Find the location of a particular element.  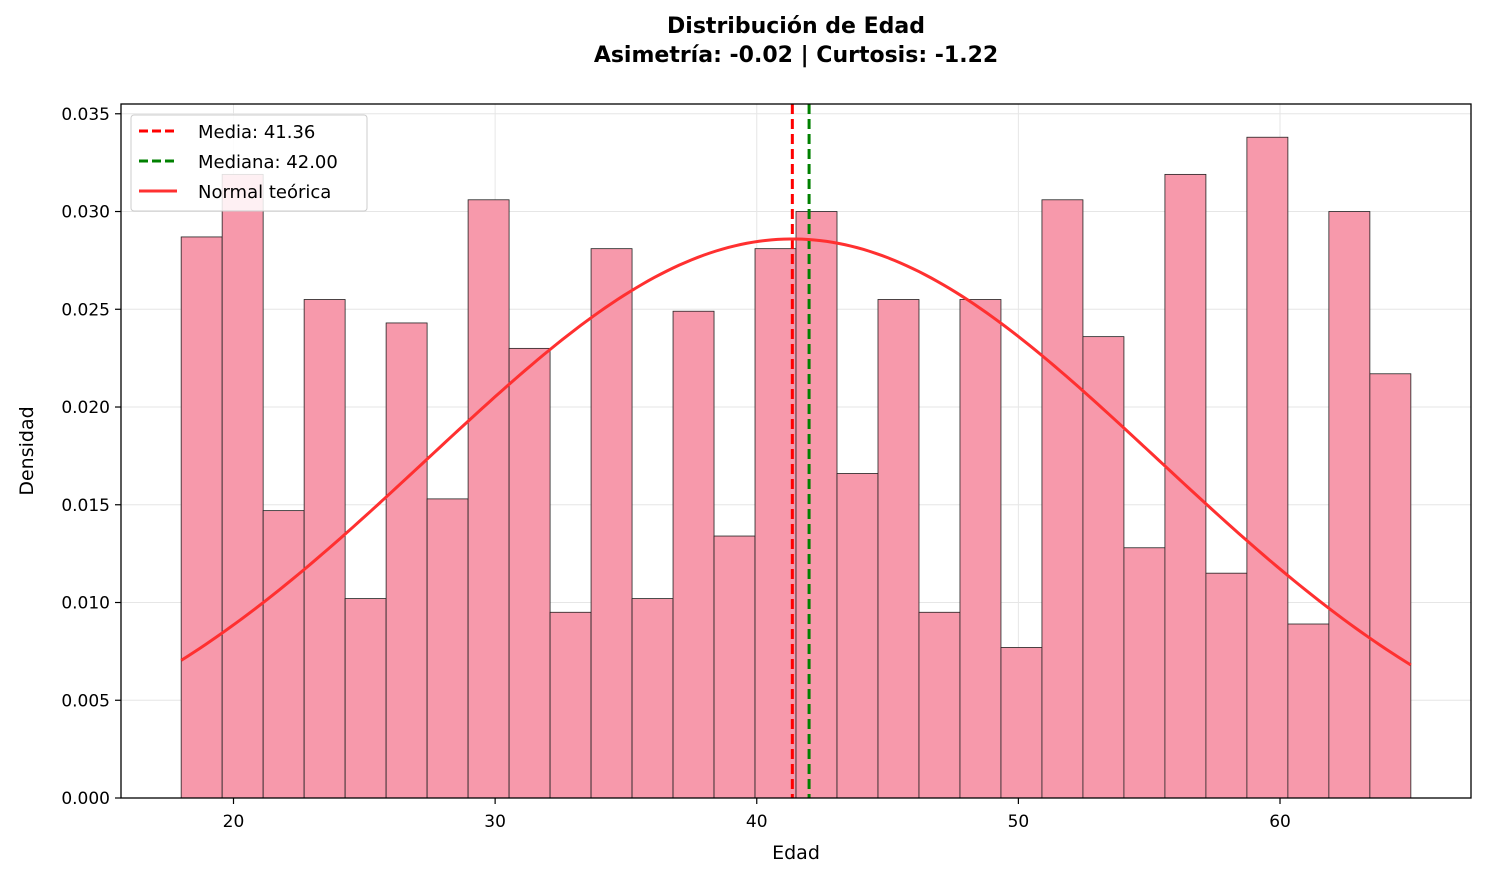

y-tick-label: 0.030 is located at coordinates (85, 213).